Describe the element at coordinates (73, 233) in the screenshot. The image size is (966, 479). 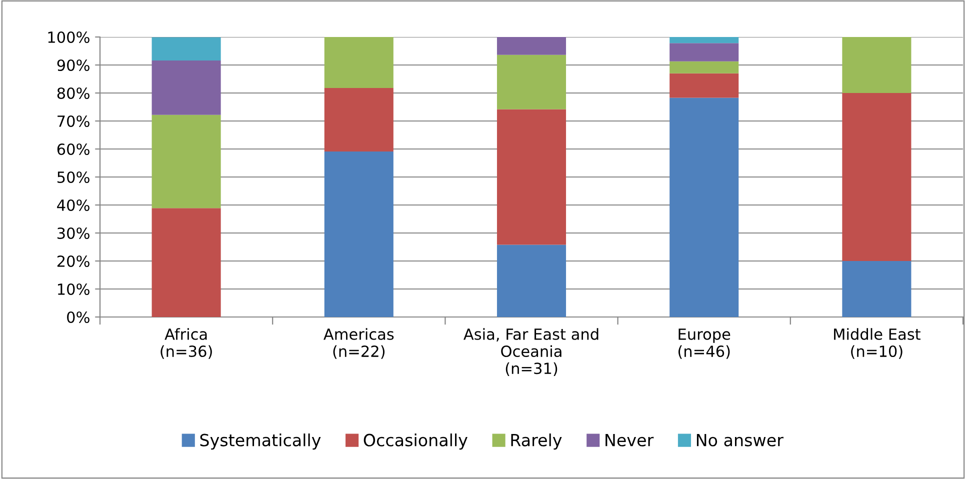
I see `y-tick-label: 30%` at that location.